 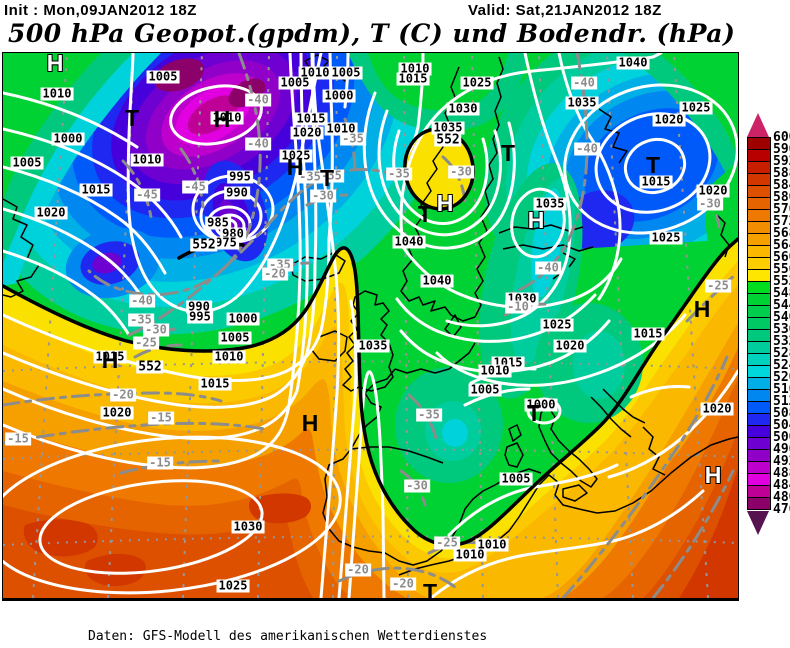 What do you see at coordinates (781, 329) in the screenshot?
I see `colorbar-tick-label: 536` at bounding box center [781, 329].